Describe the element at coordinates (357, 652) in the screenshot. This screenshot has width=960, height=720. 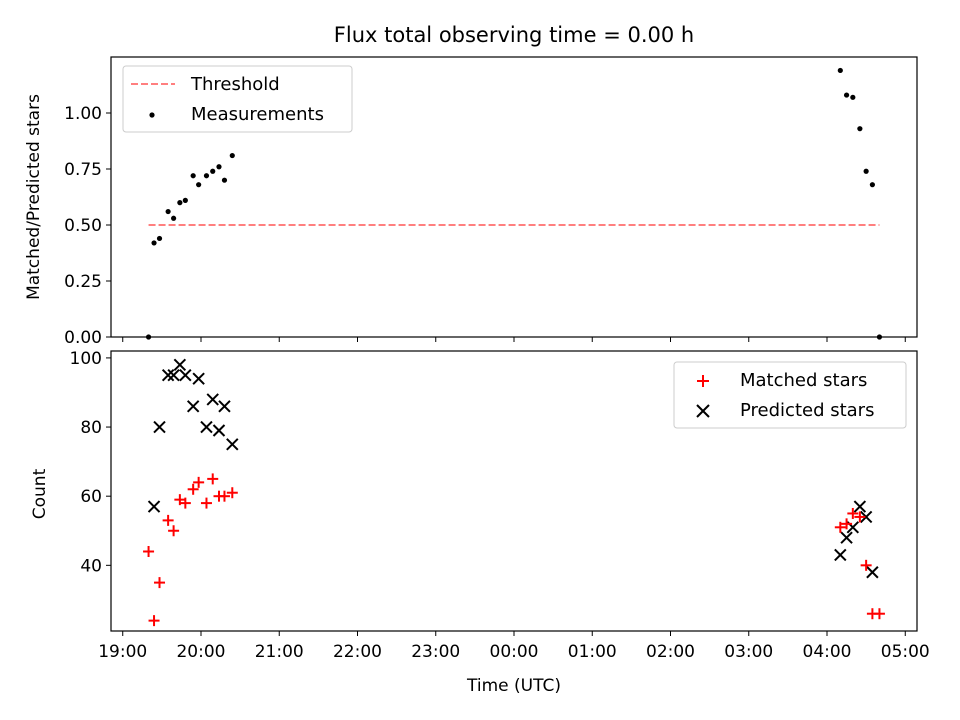
I see `x-tick-label: 22:00` at that location.